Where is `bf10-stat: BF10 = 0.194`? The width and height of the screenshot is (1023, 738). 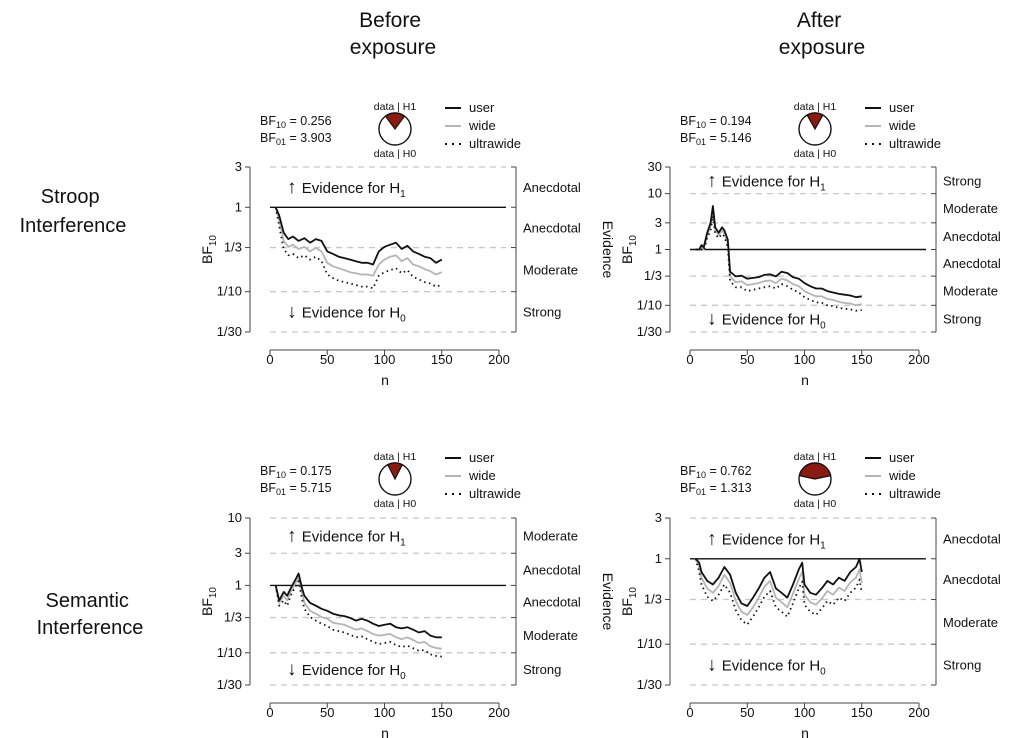 bf10-stat: BF10 = 0.194 is located at coordinates (716, 122).